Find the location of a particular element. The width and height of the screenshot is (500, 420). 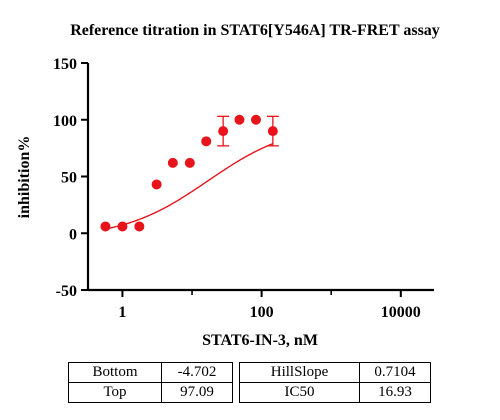

parameter-label: Top is located at coordinates (115, 392).